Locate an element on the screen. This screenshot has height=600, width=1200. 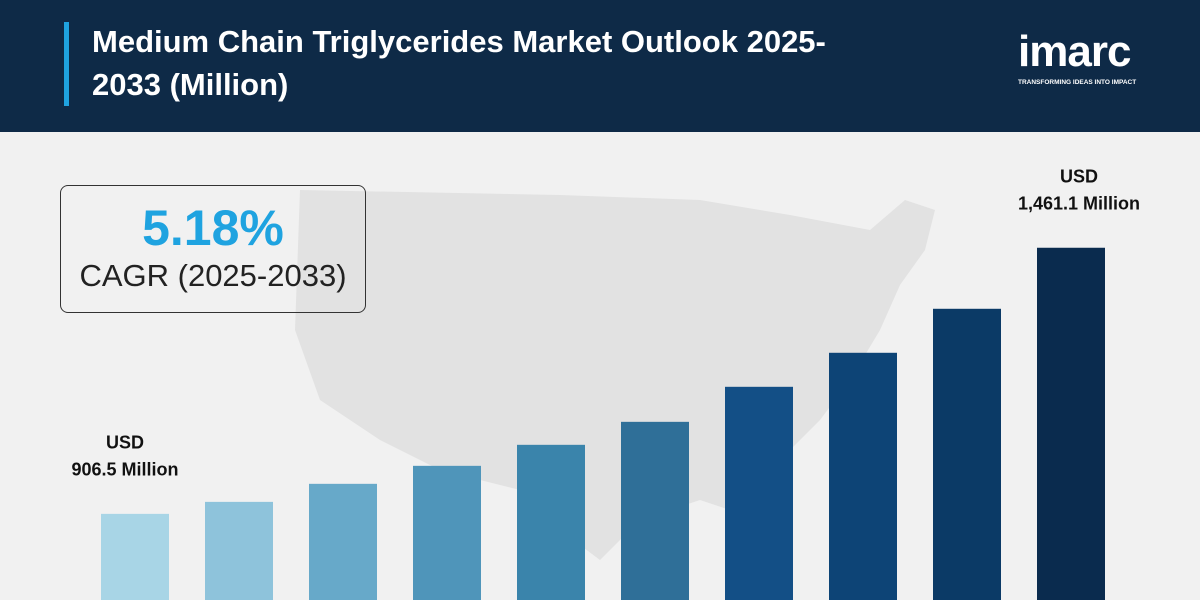
cagr-value: 5.18% is located at coordinates (213, 228).